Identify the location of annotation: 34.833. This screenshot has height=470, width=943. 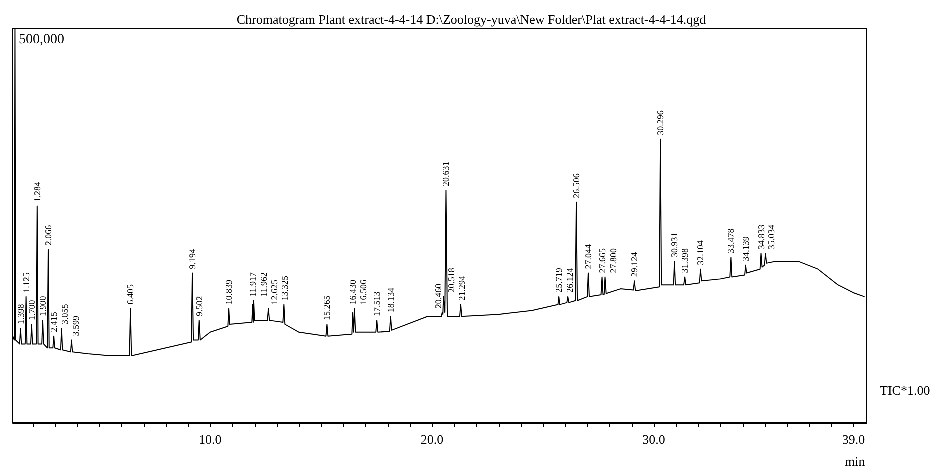
(761, 237).